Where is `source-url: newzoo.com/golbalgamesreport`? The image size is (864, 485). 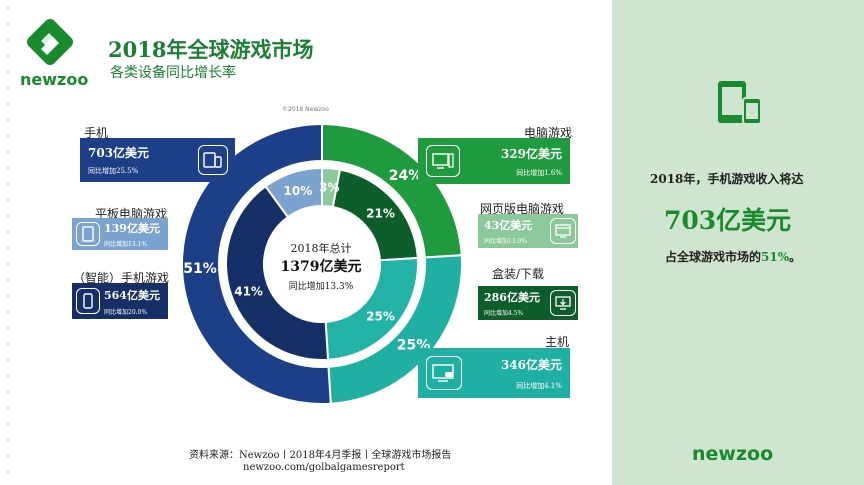 source-url: newzoo.com/golbalgamesreport is located at coordinates (324, 467).